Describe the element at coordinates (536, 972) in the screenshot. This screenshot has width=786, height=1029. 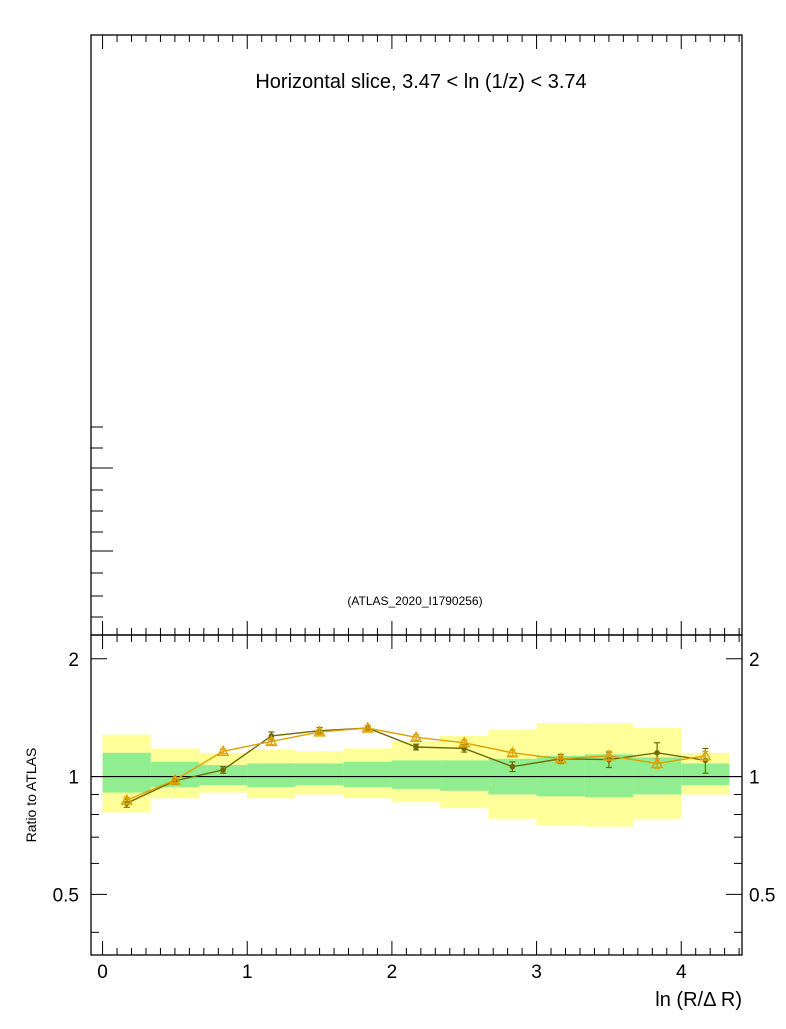
I see `x-tick-label: 3` at that location.